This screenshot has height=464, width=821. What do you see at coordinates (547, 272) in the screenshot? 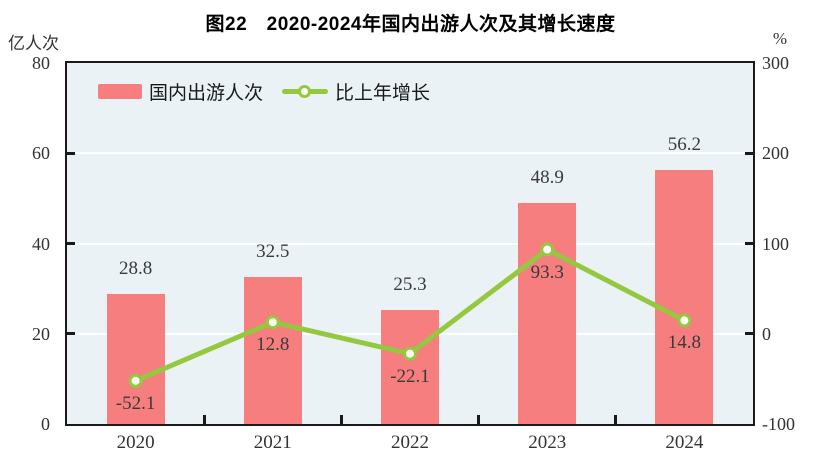
I see `line-value-label: 93.3` at bounding box center [547, 272].